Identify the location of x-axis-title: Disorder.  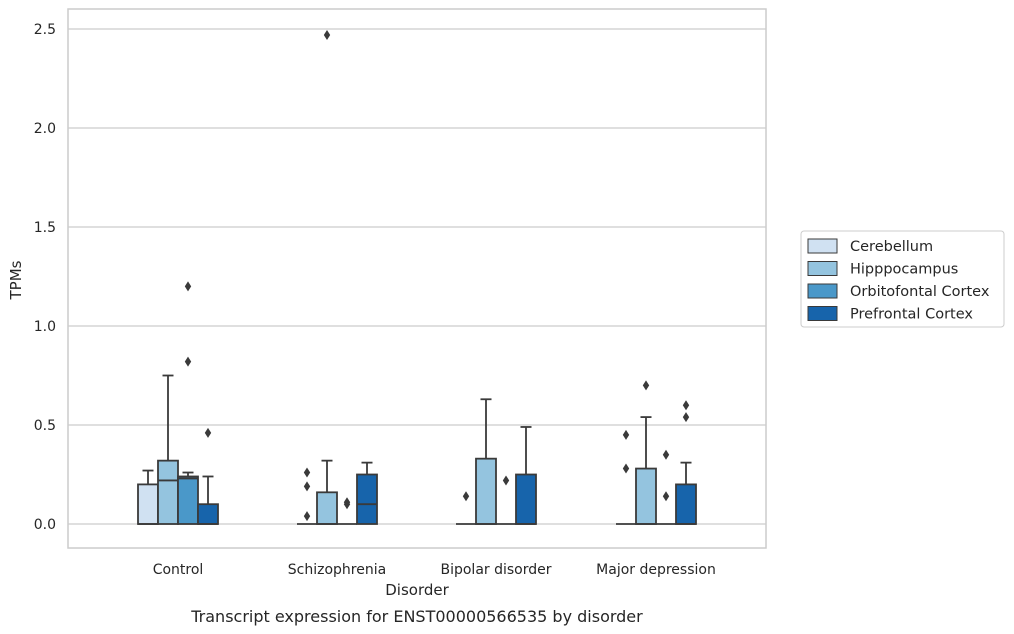
(417, 590).